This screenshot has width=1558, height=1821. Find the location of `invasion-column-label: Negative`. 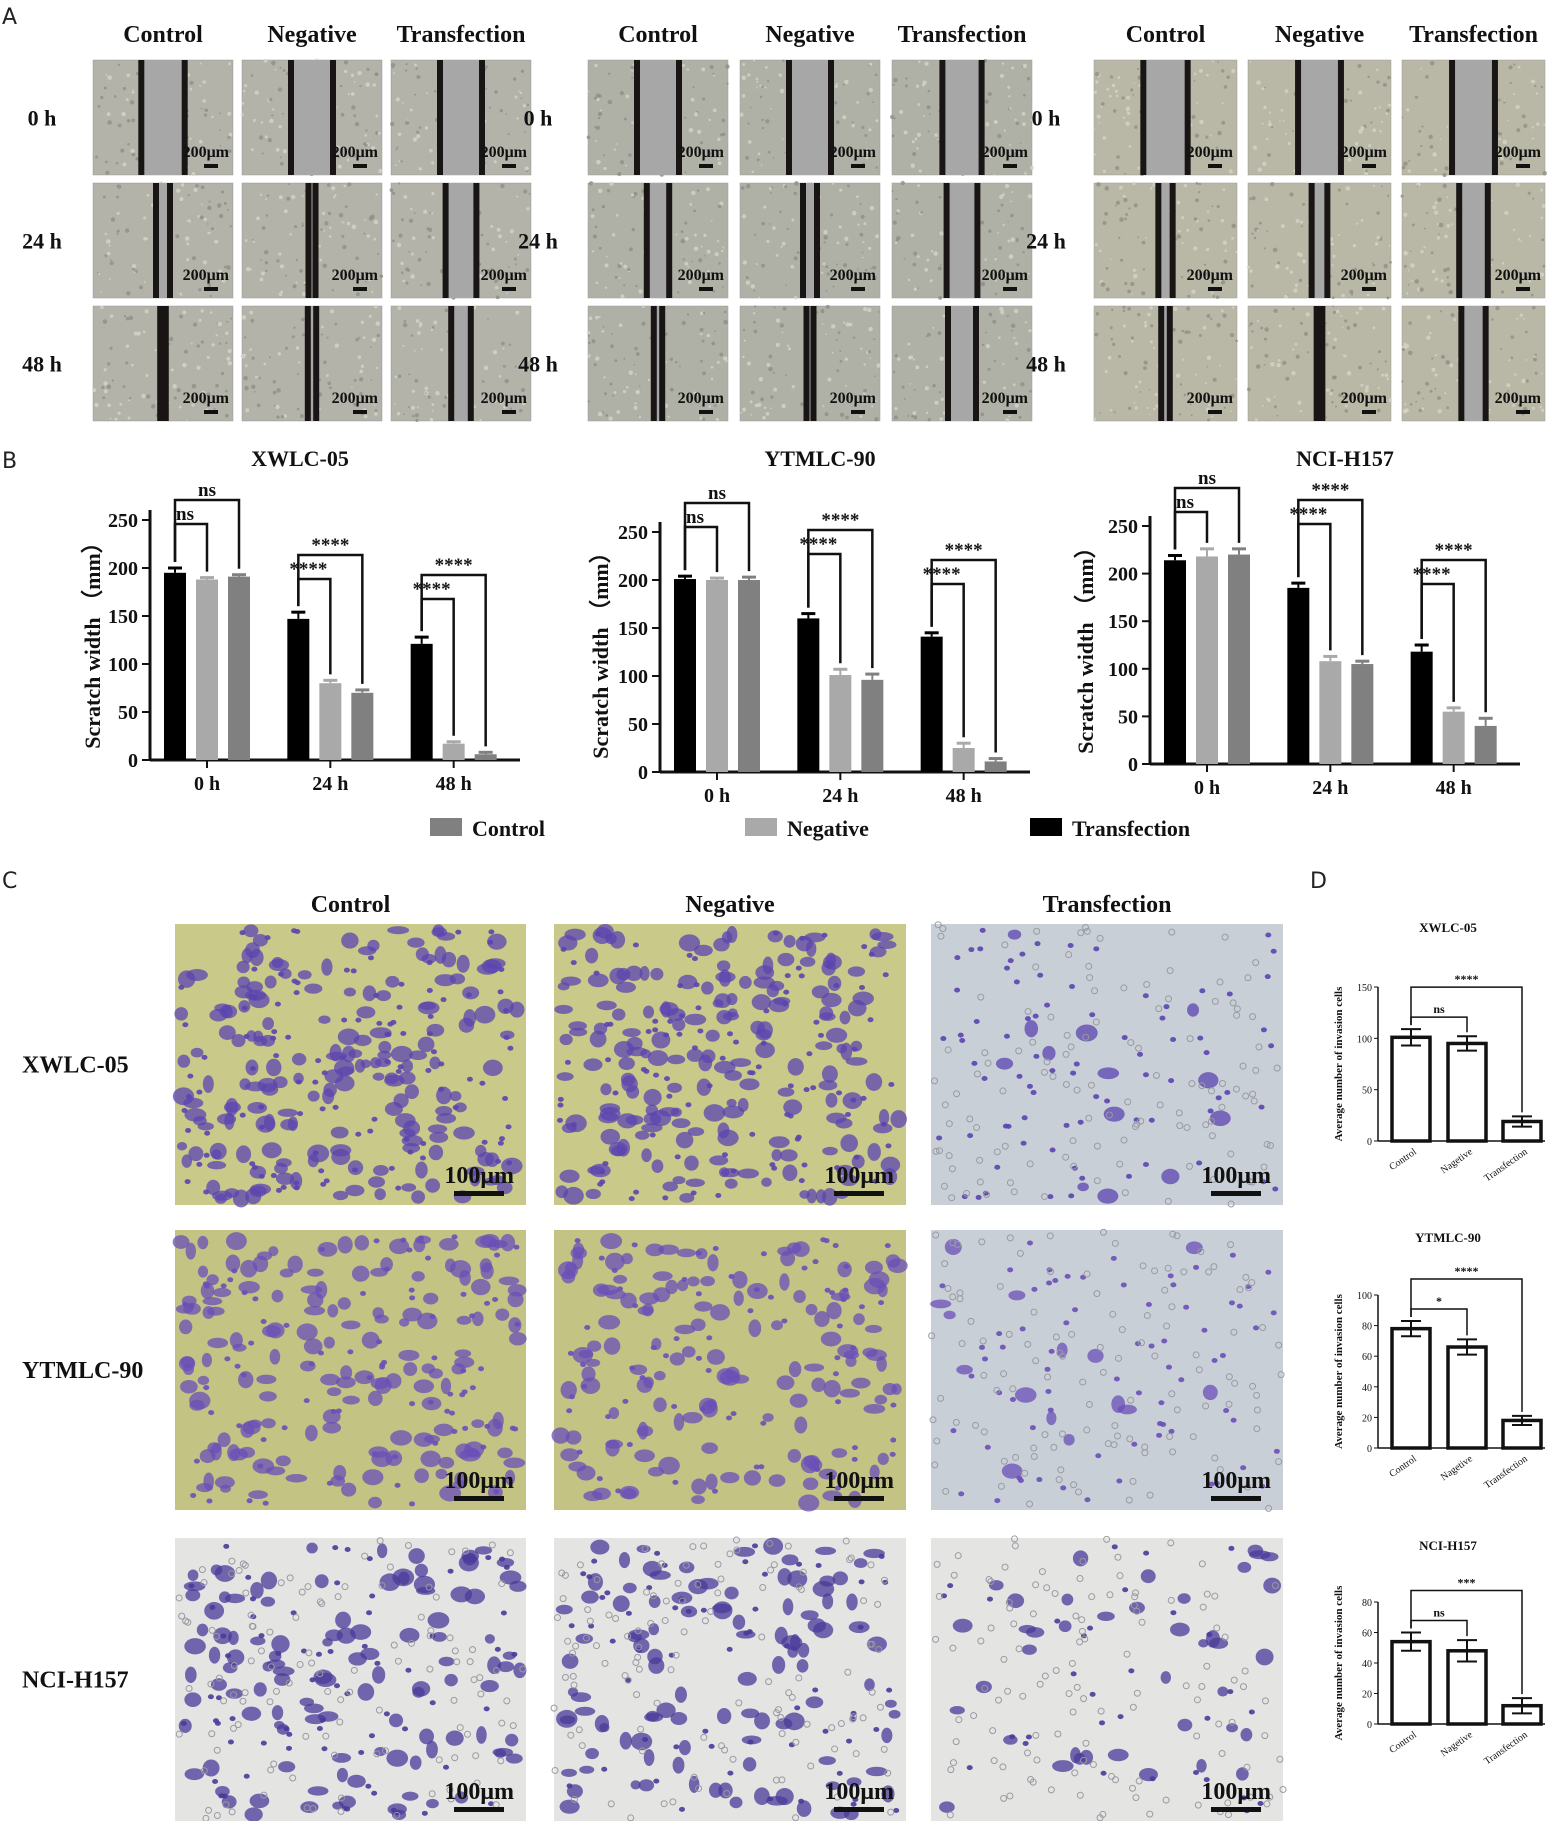

invasion-column-label: Negative is located at coordinates (730, 905).